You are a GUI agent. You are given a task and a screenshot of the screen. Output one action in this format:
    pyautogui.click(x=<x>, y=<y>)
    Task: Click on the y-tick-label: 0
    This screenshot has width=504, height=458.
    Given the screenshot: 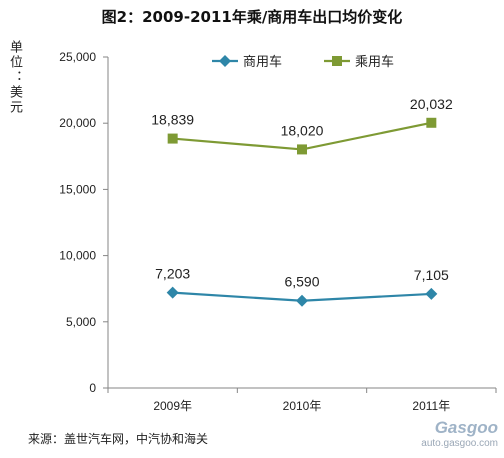 What is the action you would take?
    pyautogui.click(x=92, y=388)
    